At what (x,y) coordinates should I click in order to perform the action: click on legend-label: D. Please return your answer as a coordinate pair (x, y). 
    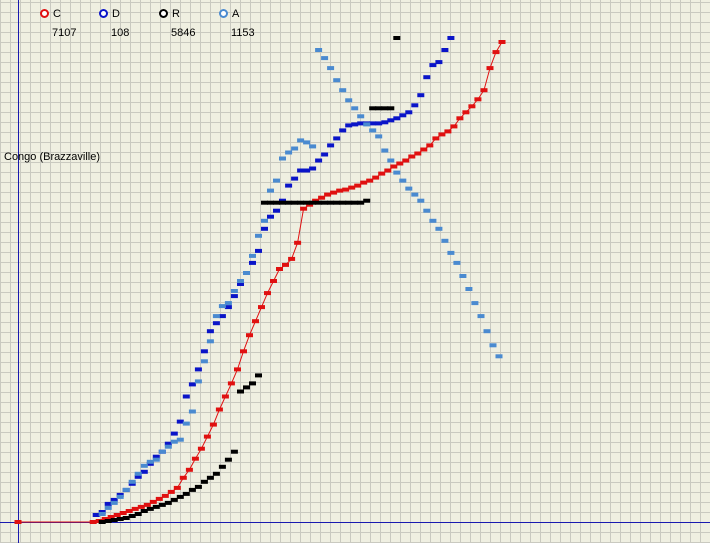
    Looking at the image, I should click on (116, 14).